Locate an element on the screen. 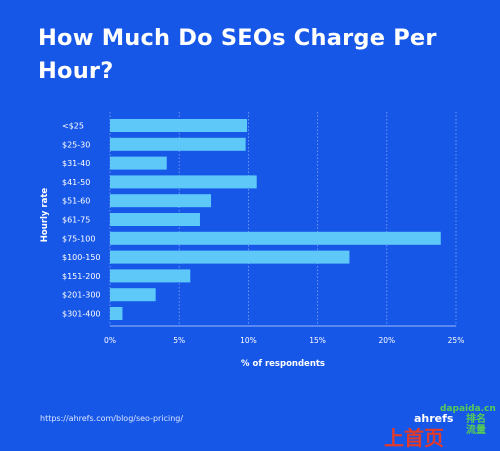  chart-title: How Much Do SEOs Charge Per Hour? is located at coordinates (237, 54).